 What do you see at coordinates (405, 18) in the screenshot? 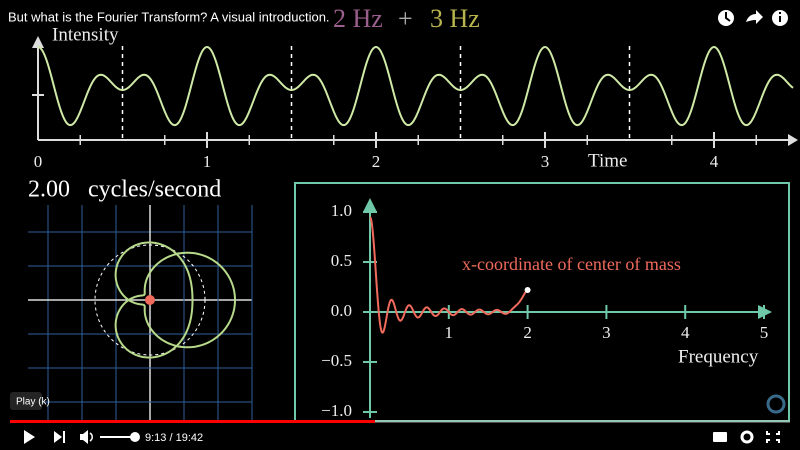
I see `heading-plus: +` at bounding box center [405, 18].